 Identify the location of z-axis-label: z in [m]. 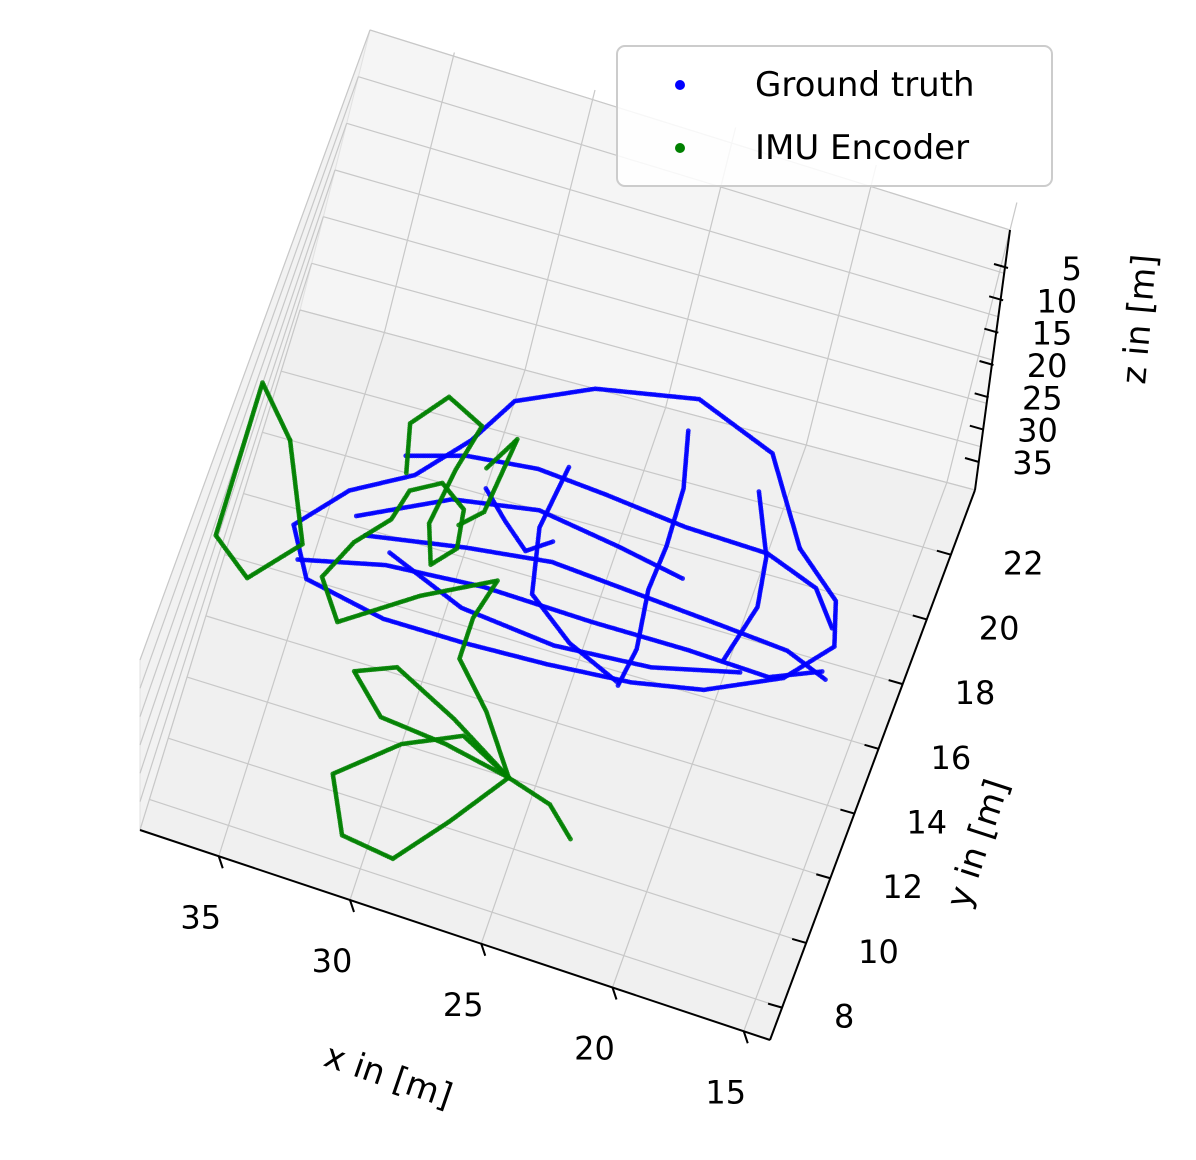
(1139, 319).